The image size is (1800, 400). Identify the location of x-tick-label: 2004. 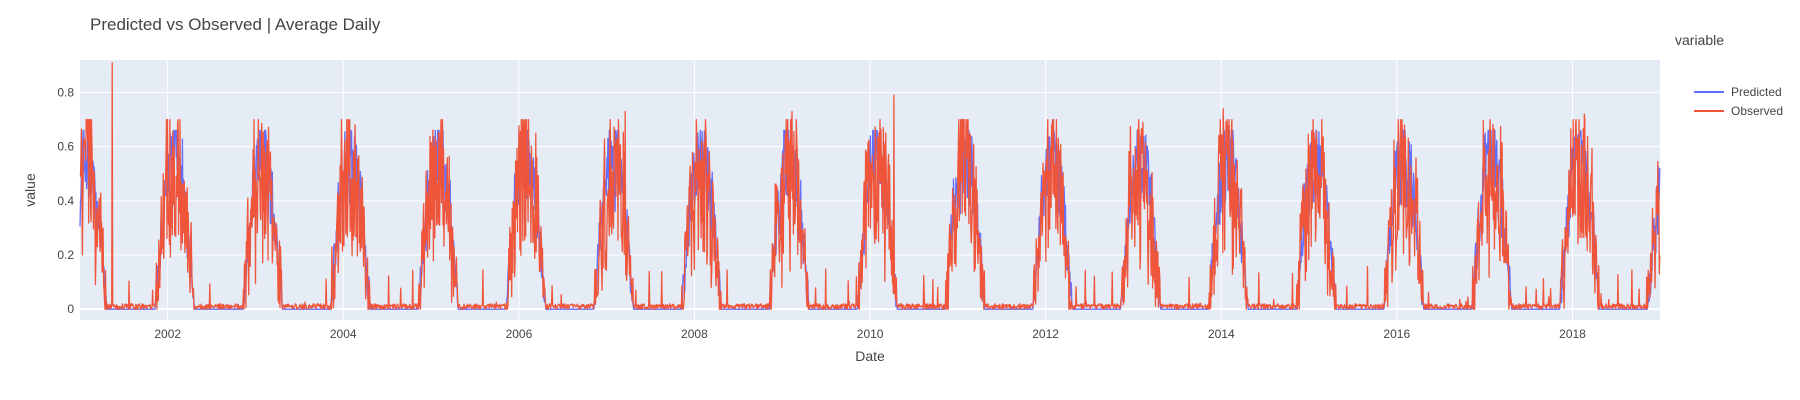
(343, 334).